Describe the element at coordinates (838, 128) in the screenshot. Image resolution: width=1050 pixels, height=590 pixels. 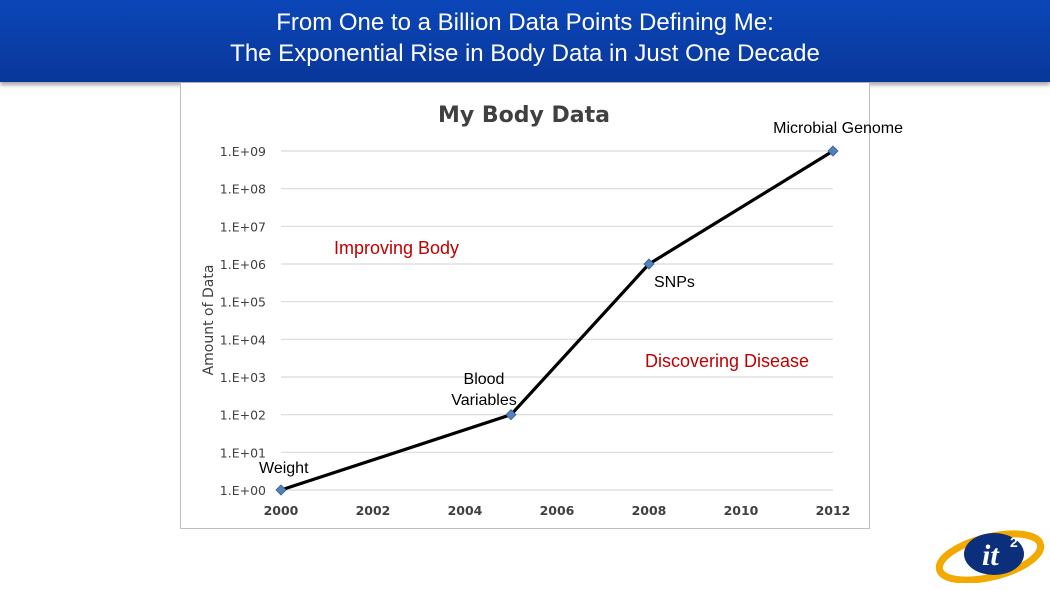
I see `point-label-microbial-genome: Microbial Genome` at that location.